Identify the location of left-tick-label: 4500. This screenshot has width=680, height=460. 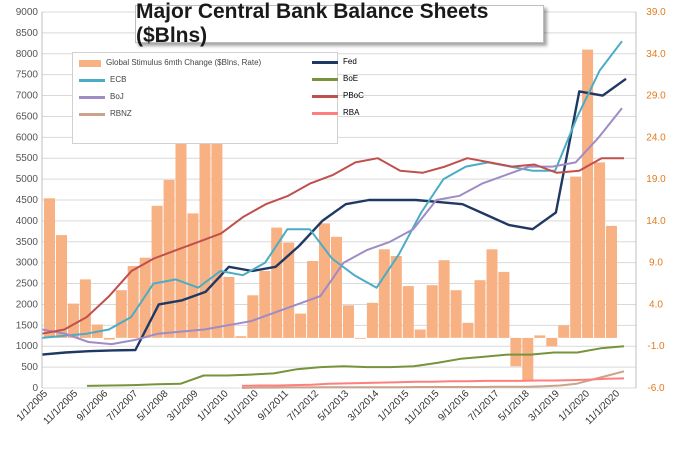
(27, 200).